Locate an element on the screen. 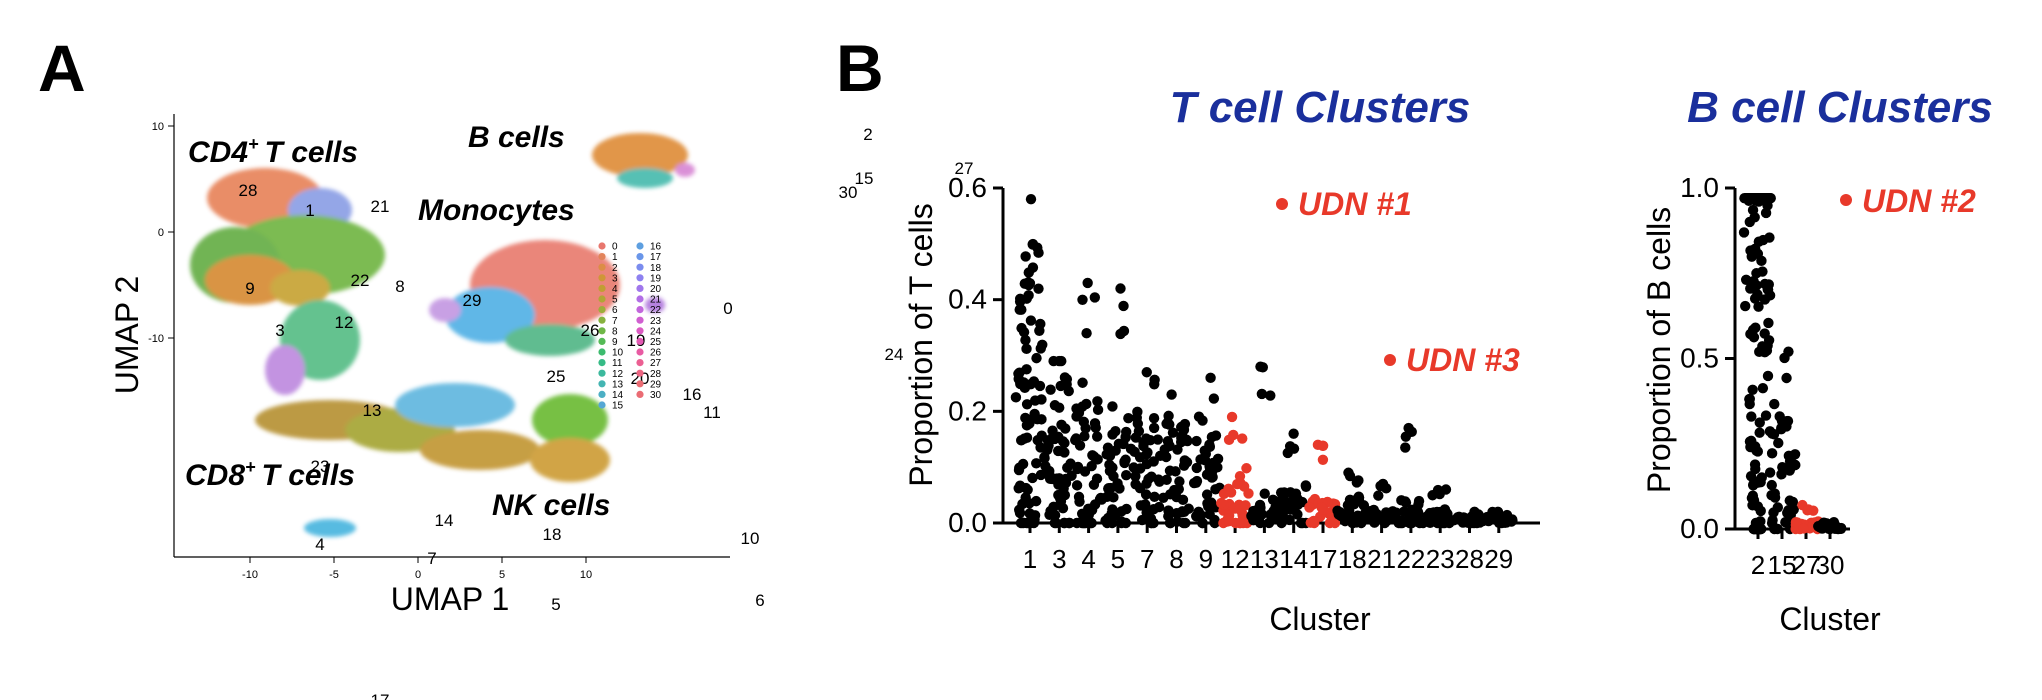 The width and height of the screenshot is (2042, 700). legend-label: 11 is located at coordinates (617, 363).